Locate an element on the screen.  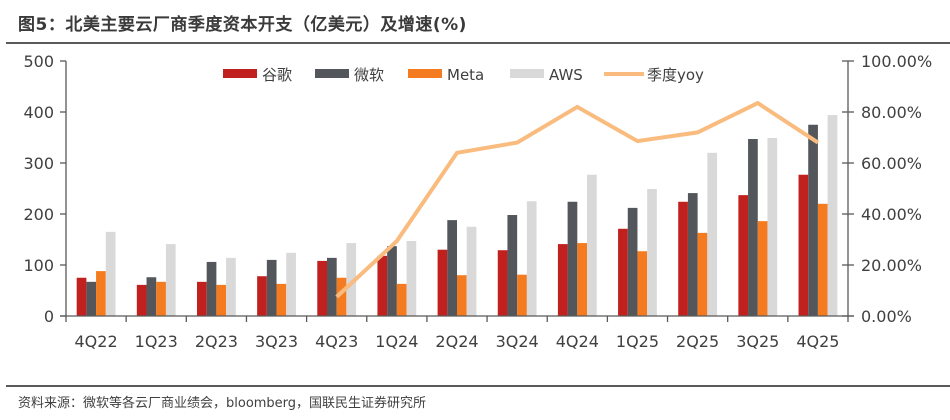
y-tick-label-left: 200 is located at coordinates (38, 214).